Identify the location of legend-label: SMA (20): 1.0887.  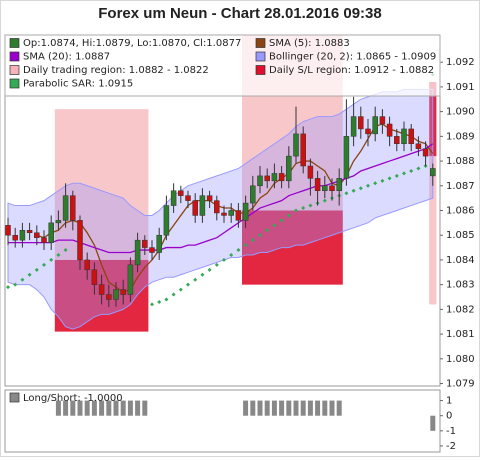
(66, 57).